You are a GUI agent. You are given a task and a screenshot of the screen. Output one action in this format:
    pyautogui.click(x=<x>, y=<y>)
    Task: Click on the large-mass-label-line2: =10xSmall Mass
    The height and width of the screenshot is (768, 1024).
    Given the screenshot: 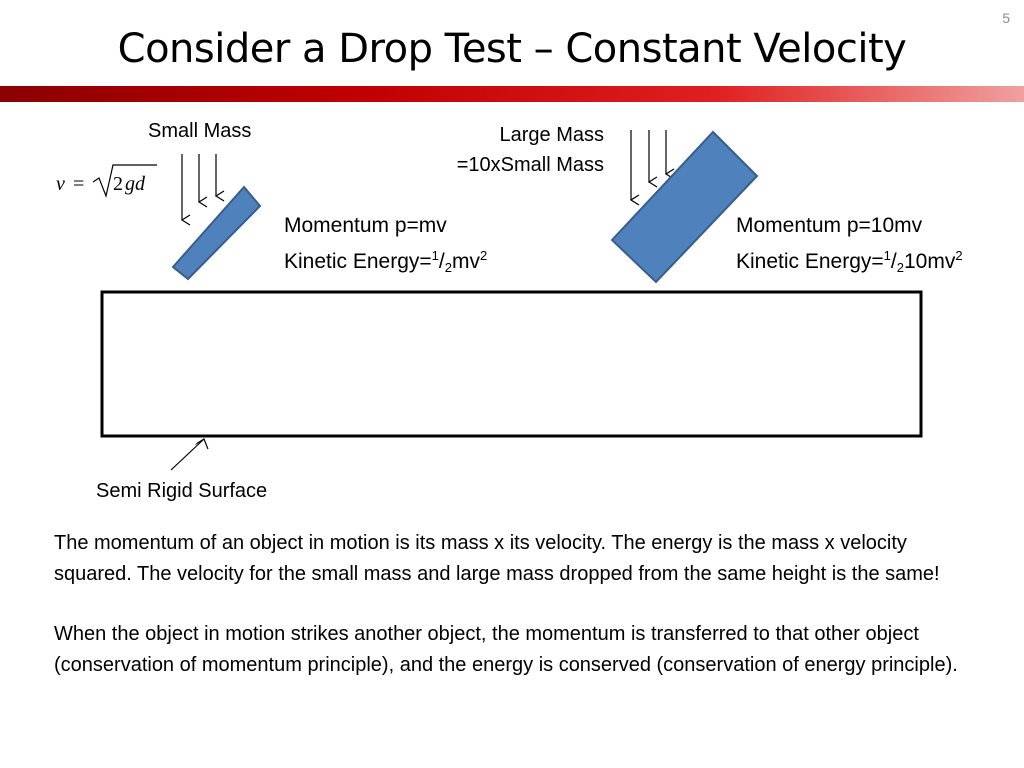 What is the action you would take?
    pyautogui.click(x=530, y=165)
    